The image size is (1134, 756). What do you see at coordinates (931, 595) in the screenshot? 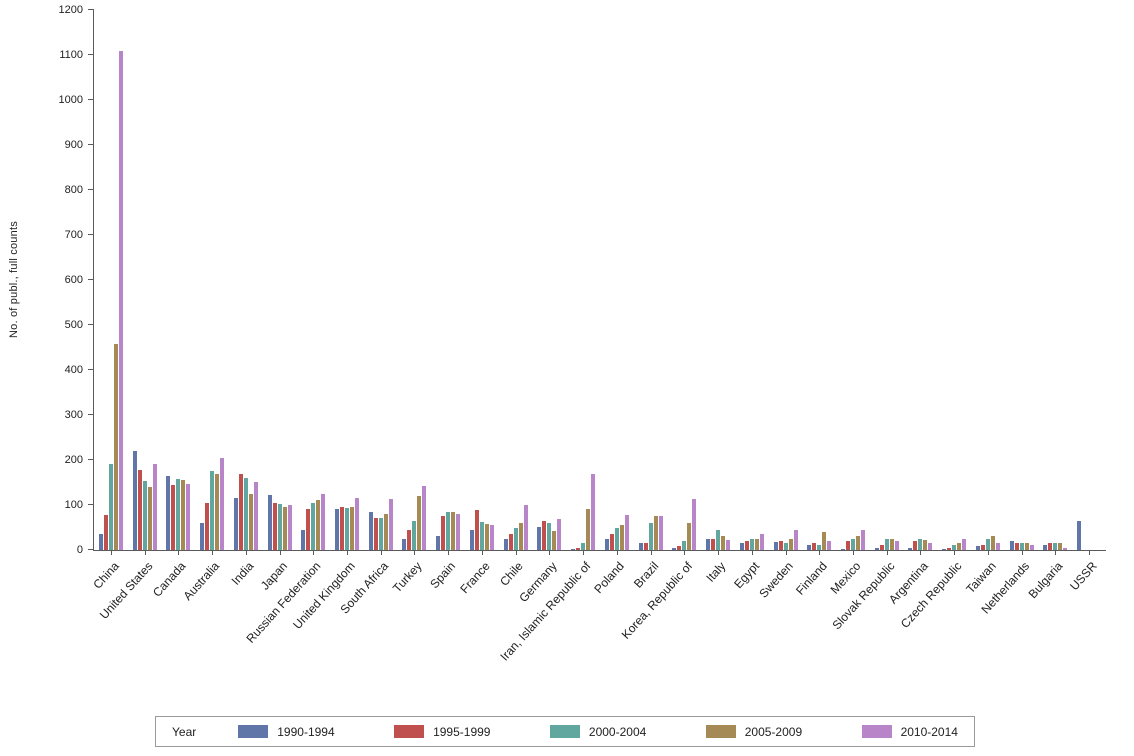
I see `x-axis-label-text: Czech Republic` at bounding box center [931, 595].